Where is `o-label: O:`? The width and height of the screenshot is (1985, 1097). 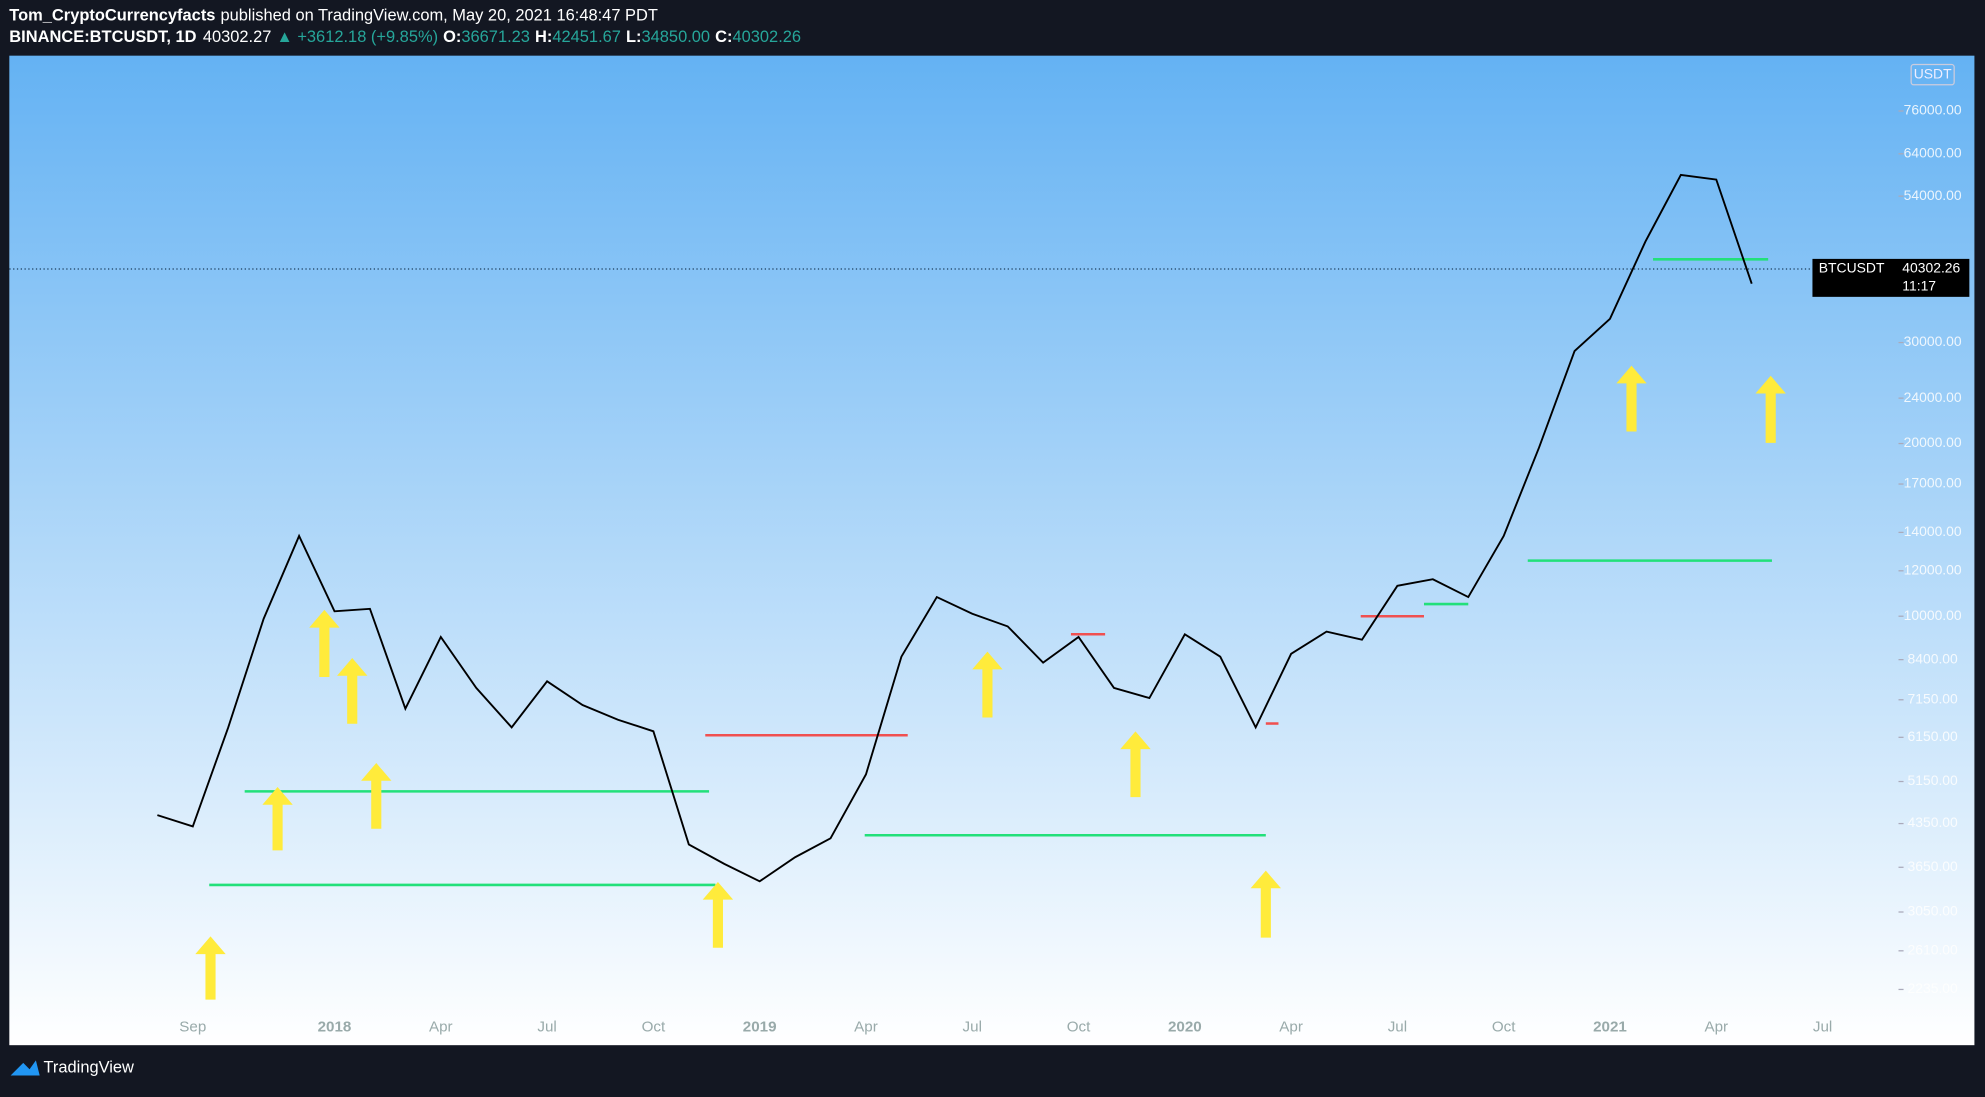 o-label: O: is located at coordinates (452, 37).